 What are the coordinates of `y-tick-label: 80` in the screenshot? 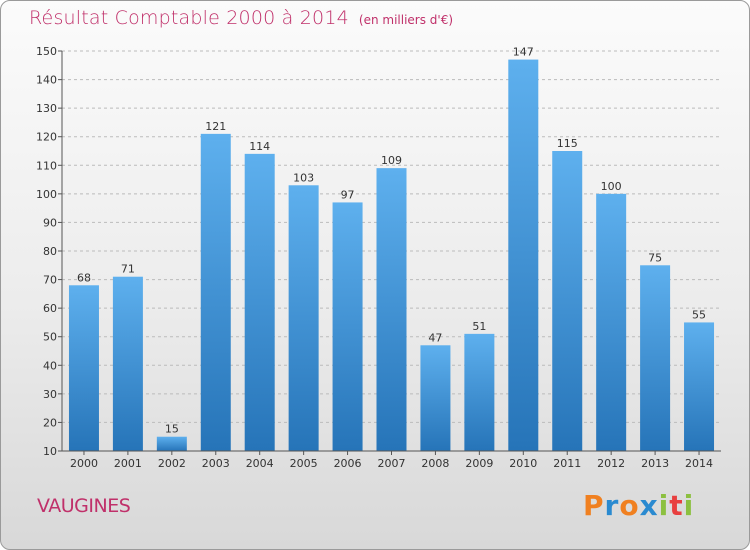 It's located at (50, 251).